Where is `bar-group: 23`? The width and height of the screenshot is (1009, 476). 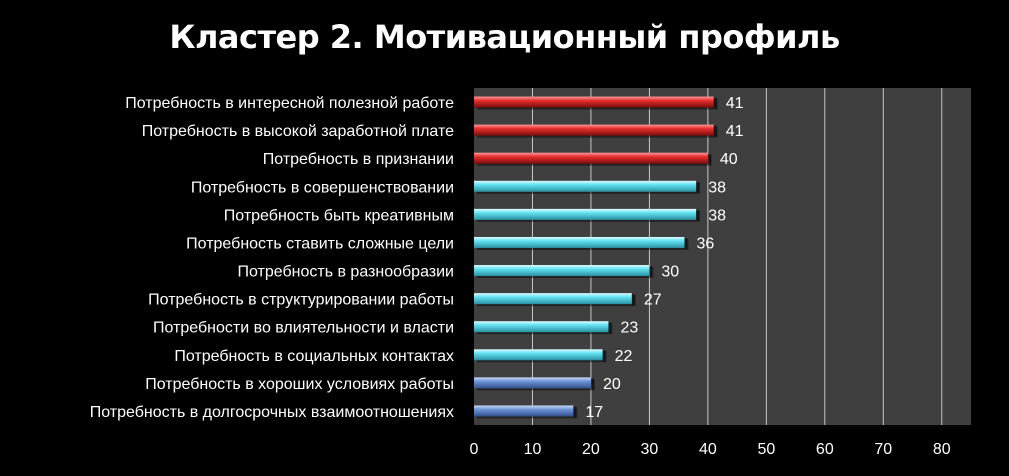
bar-group: 23 is located at coordinates (556, 328).